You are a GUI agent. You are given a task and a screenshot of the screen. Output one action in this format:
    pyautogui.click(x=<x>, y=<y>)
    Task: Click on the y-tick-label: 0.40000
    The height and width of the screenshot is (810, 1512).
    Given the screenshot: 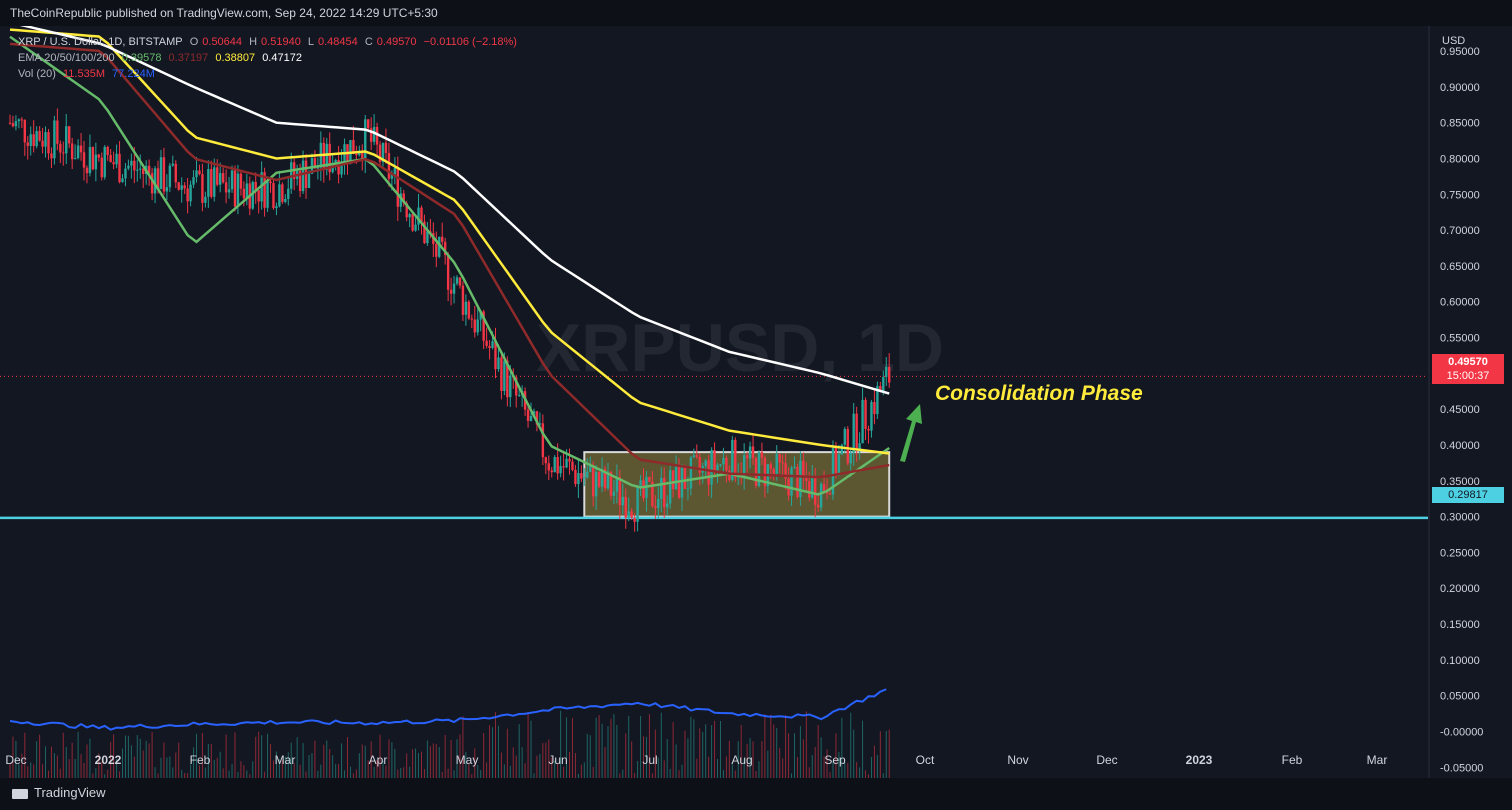 What is the action you would take?
    pyautogui.click(x=1460, y=446)
    